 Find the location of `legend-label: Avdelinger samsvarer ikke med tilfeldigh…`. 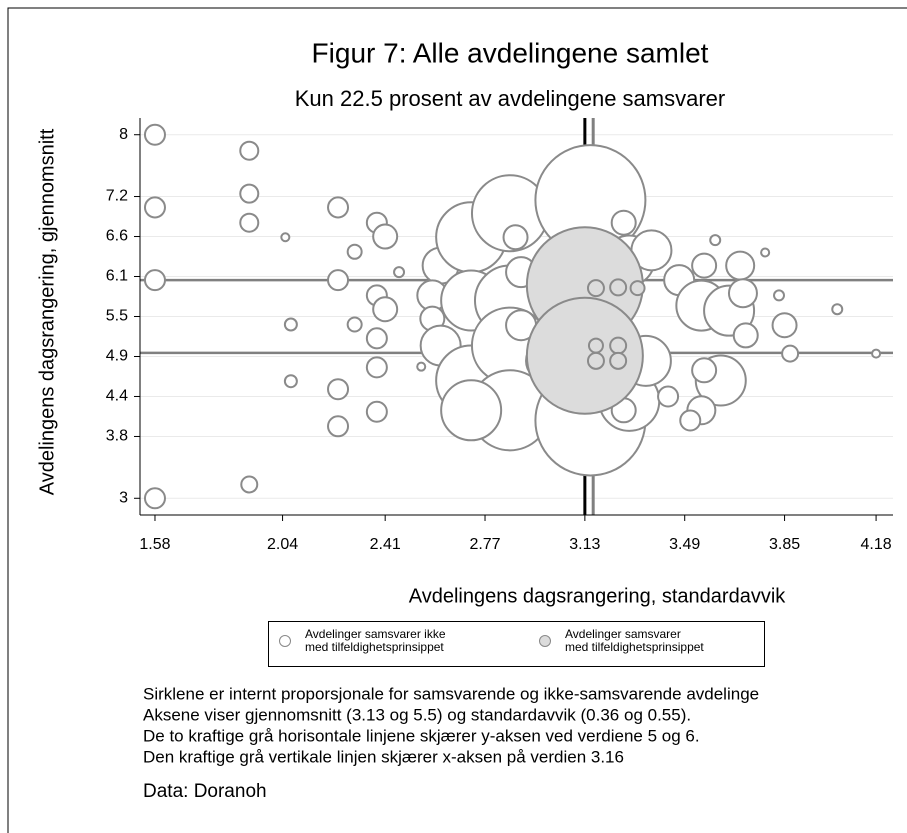

legend-label: Avdelinger samsvarer ikke med tilfeldigh… is located at coordinates (375, 640).